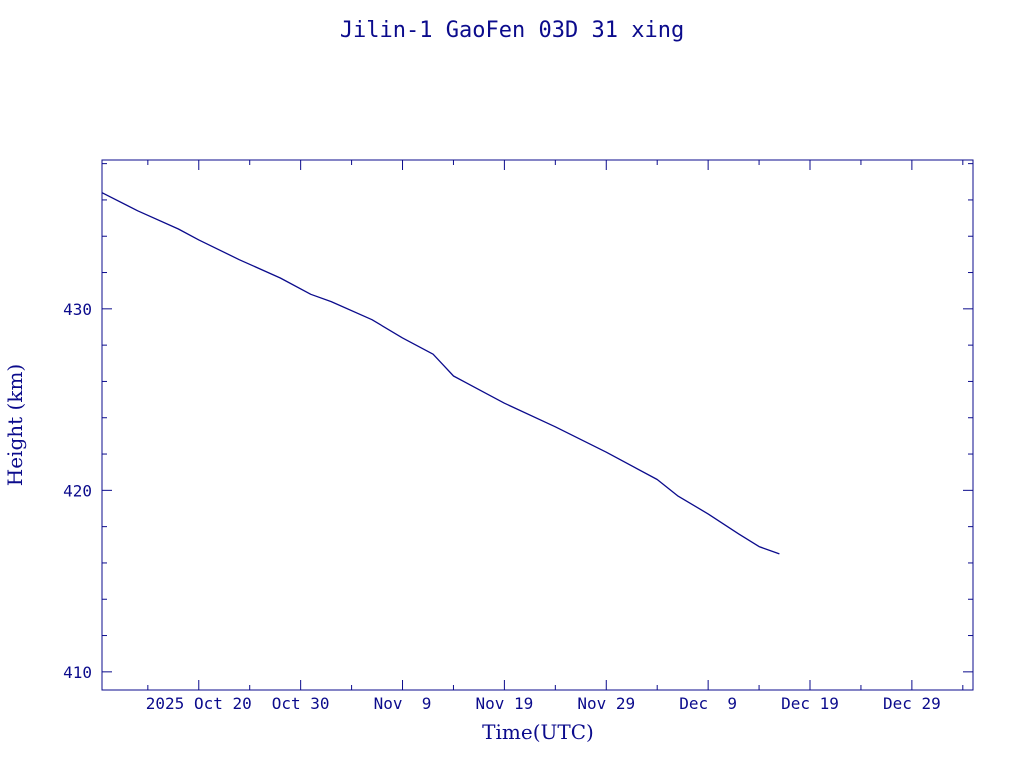 The width and height of the screenshot is (1024, 768). What do you see at coordinates (77, 309) in the screenshot?
I see `y-tick-label: 430` at bounding box center [77, 309].